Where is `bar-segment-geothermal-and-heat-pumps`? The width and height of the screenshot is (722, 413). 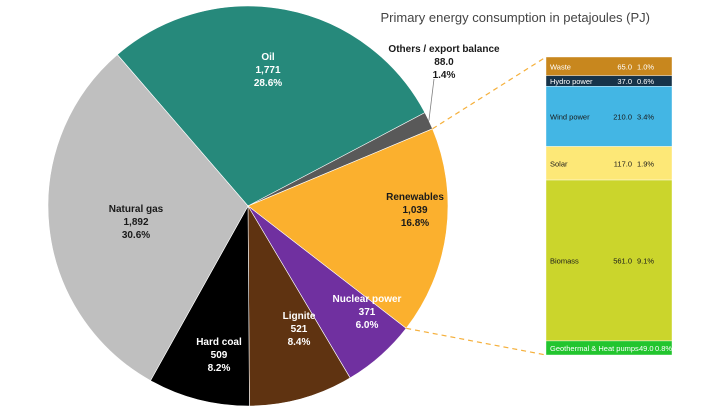
bar-segment-geothermal-and-heat-pumps is located at coordinates (609, 348).